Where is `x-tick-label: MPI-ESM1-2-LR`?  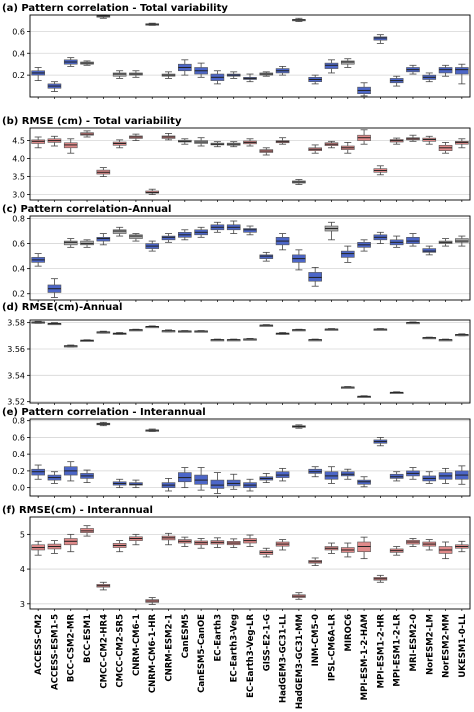 x-tick-label: MPI-ESM1-2-LR is located at coordinates (398, 650).